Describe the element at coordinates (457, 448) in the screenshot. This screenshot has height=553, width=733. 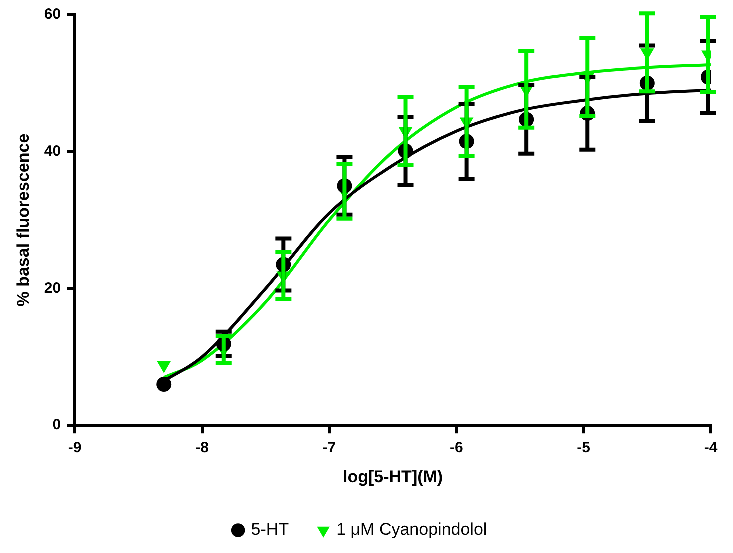
I see `x-tick-label: -6` at that location.